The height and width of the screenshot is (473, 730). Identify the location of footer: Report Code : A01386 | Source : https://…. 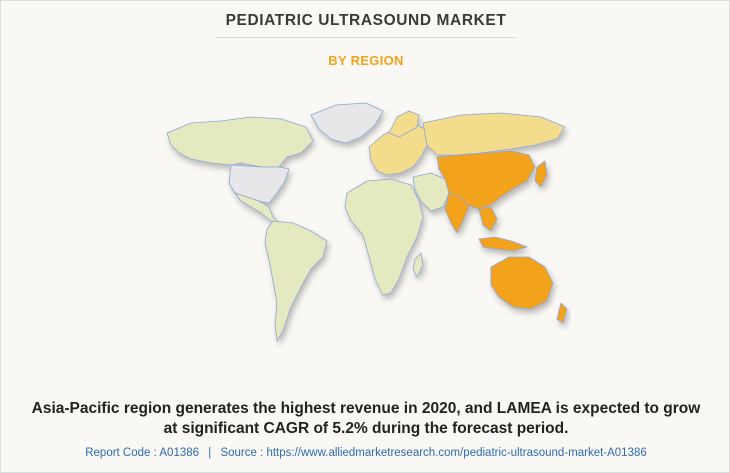
(365, 453).